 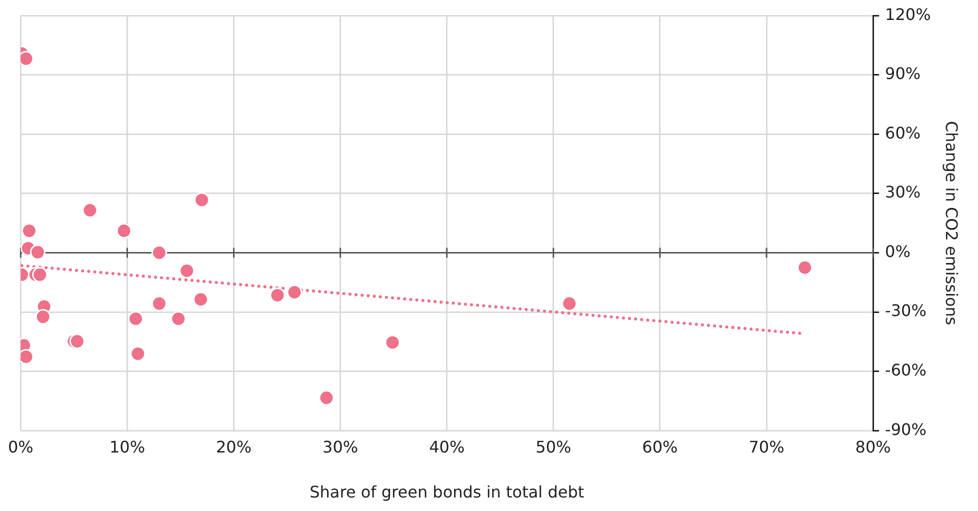 What do you see at coordinates (903, 192) in the screenshot?
I see `y-tick-label: 30%` at bounding box center [903, 192].